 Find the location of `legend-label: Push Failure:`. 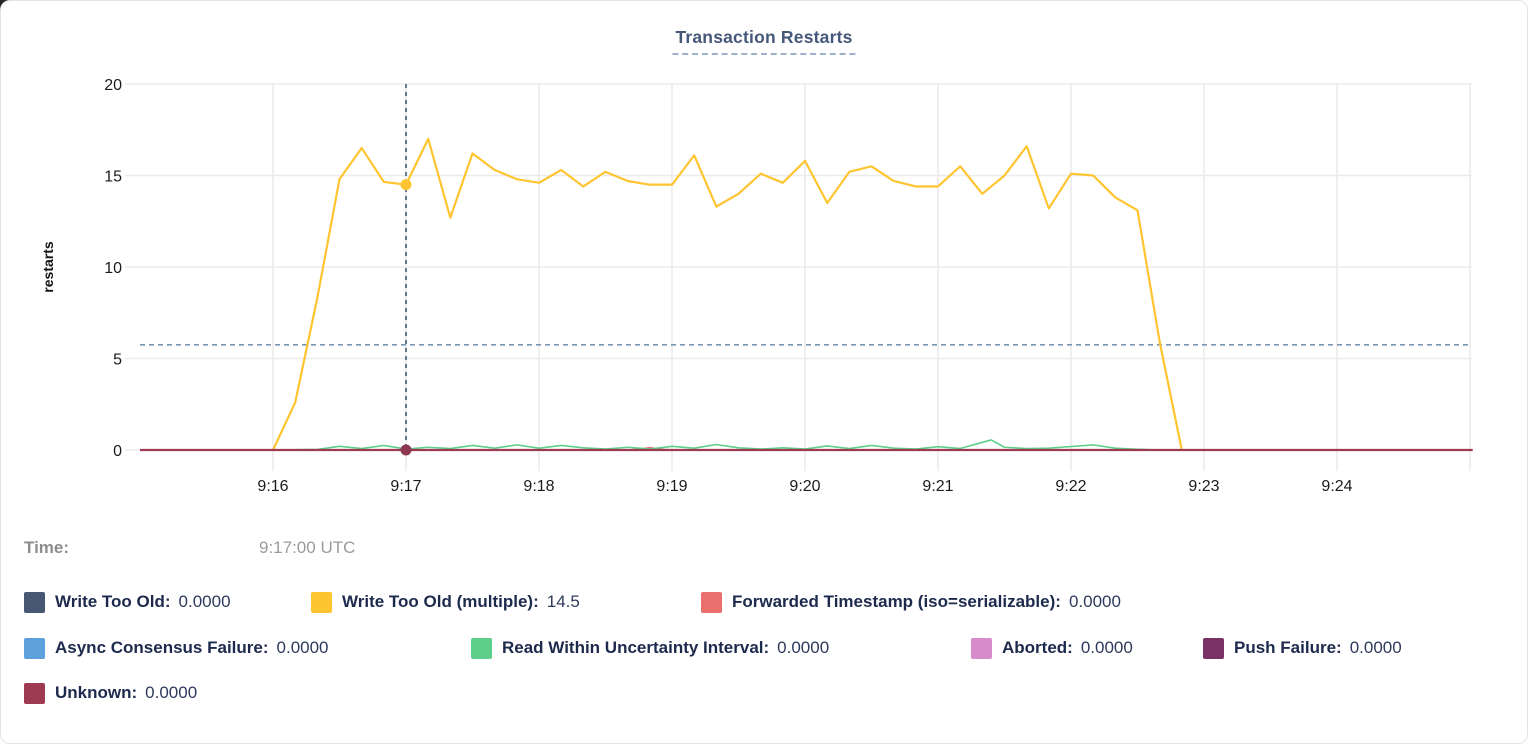

legend-label: Push Failure: is located at coordinates (1288, 647).